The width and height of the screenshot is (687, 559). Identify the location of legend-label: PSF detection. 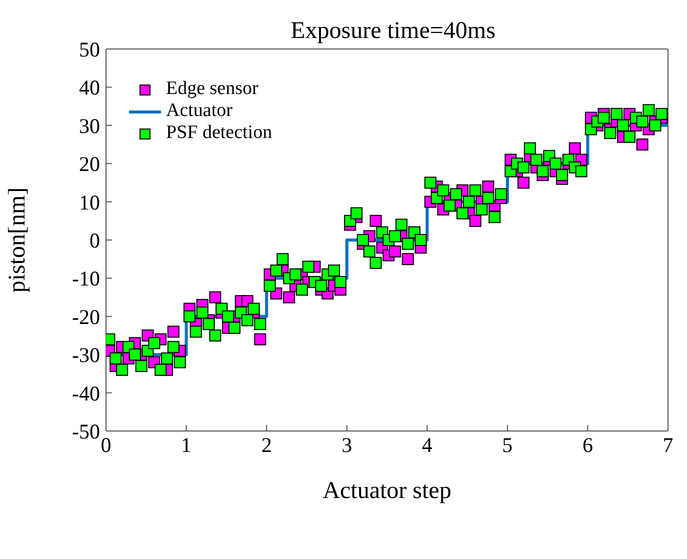
(219, 132).